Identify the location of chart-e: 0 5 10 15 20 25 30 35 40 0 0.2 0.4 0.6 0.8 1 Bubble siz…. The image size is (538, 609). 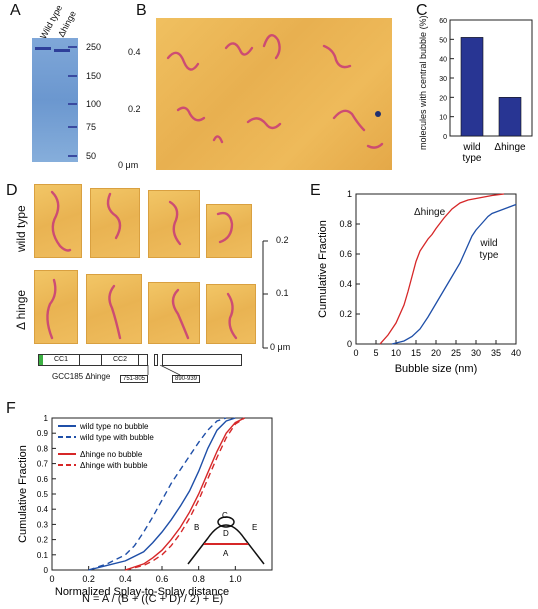
(419, 282).